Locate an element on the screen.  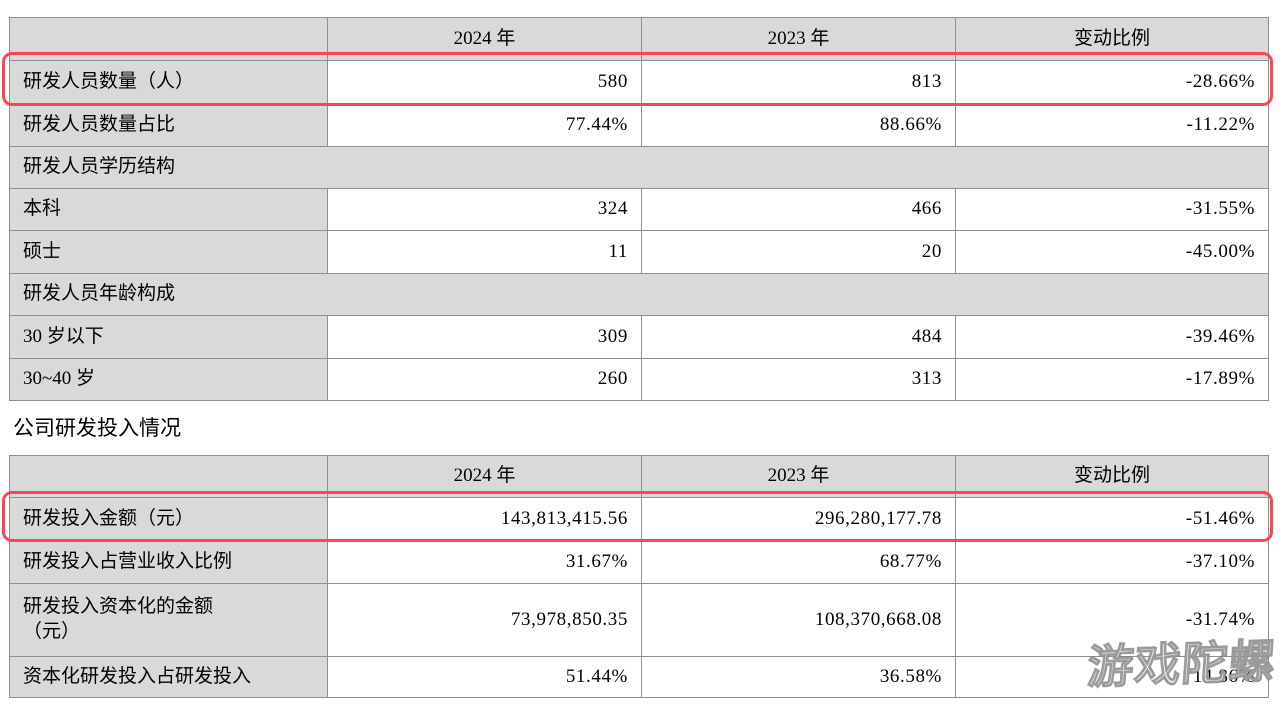
cell-change: -51.46% is located at coordinates (1112, 519).